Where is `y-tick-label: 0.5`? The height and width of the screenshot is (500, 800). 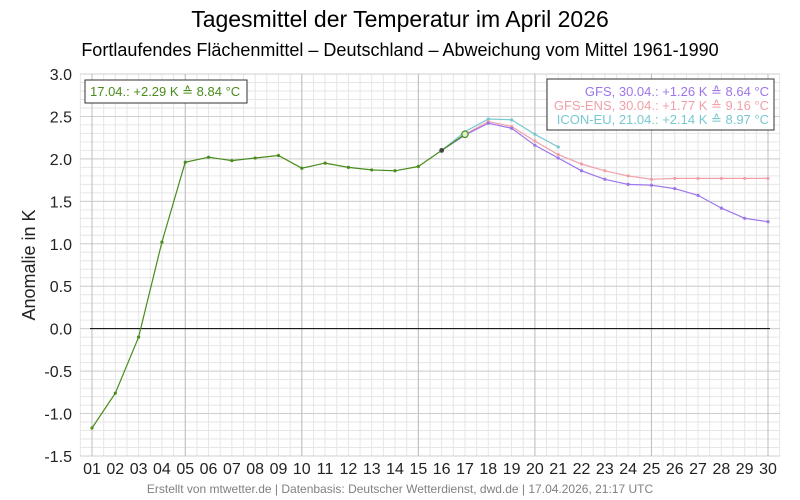 y-tick-label: 0.5 is located at coordinates (61, 287).